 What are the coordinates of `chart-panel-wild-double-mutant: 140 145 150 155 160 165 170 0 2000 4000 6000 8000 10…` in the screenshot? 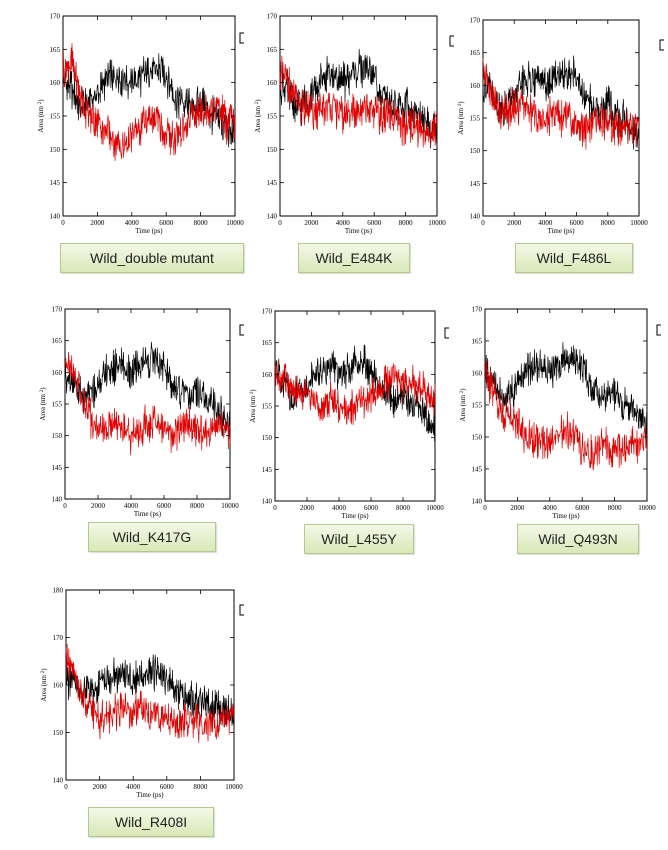 It's located at (125, 120).